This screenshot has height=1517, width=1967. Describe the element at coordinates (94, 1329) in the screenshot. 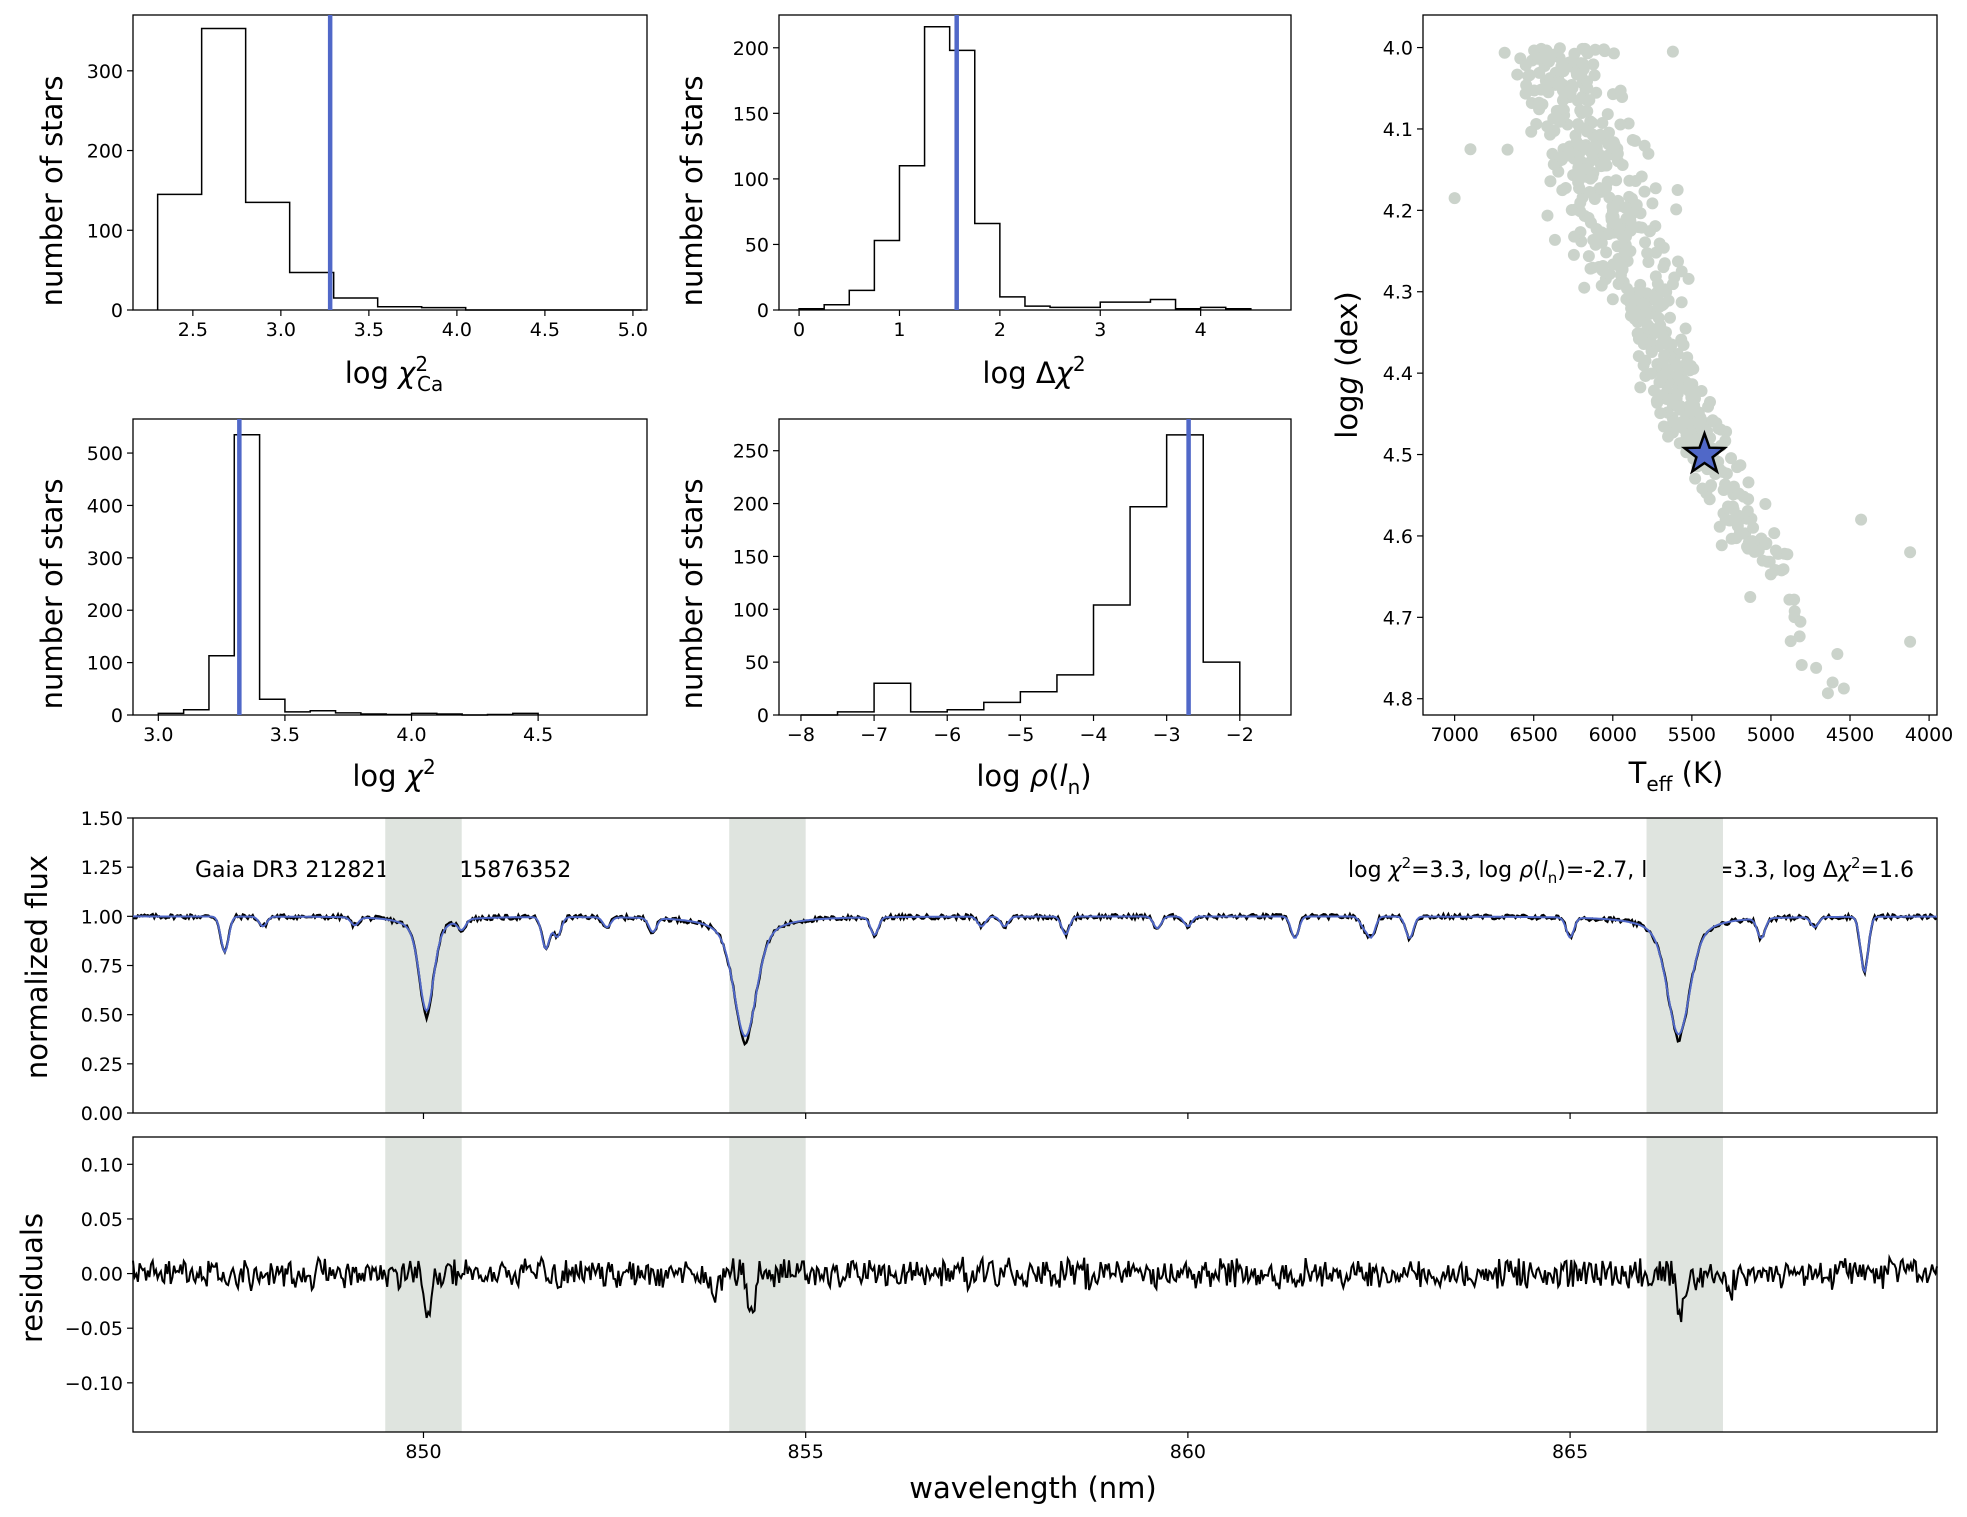

I see `y-tick-label: −0.05` at that location.